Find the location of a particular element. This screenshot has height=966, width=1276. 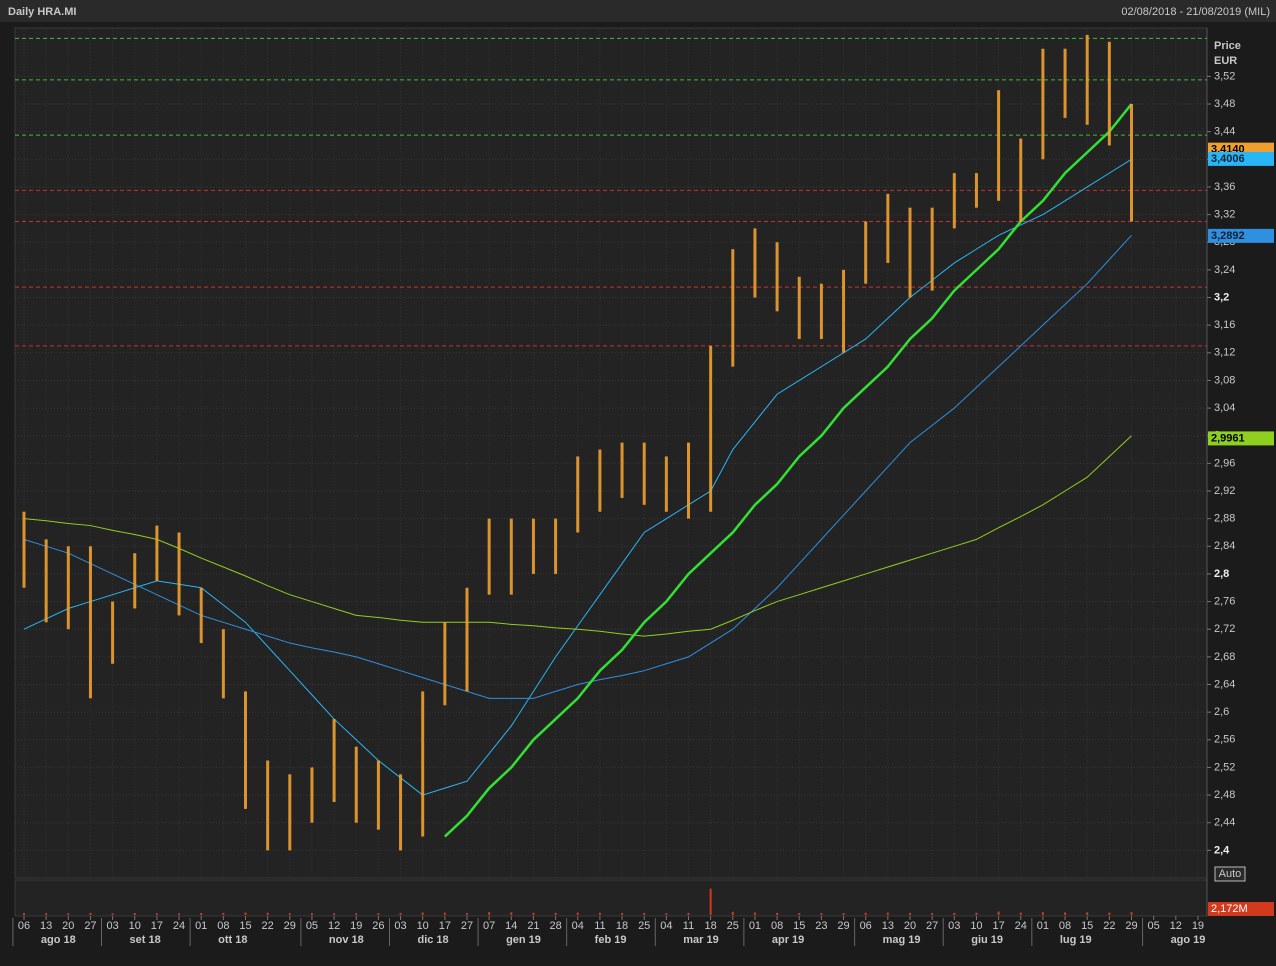

month-label: ago 19 is located at coordinates (1188, 940).